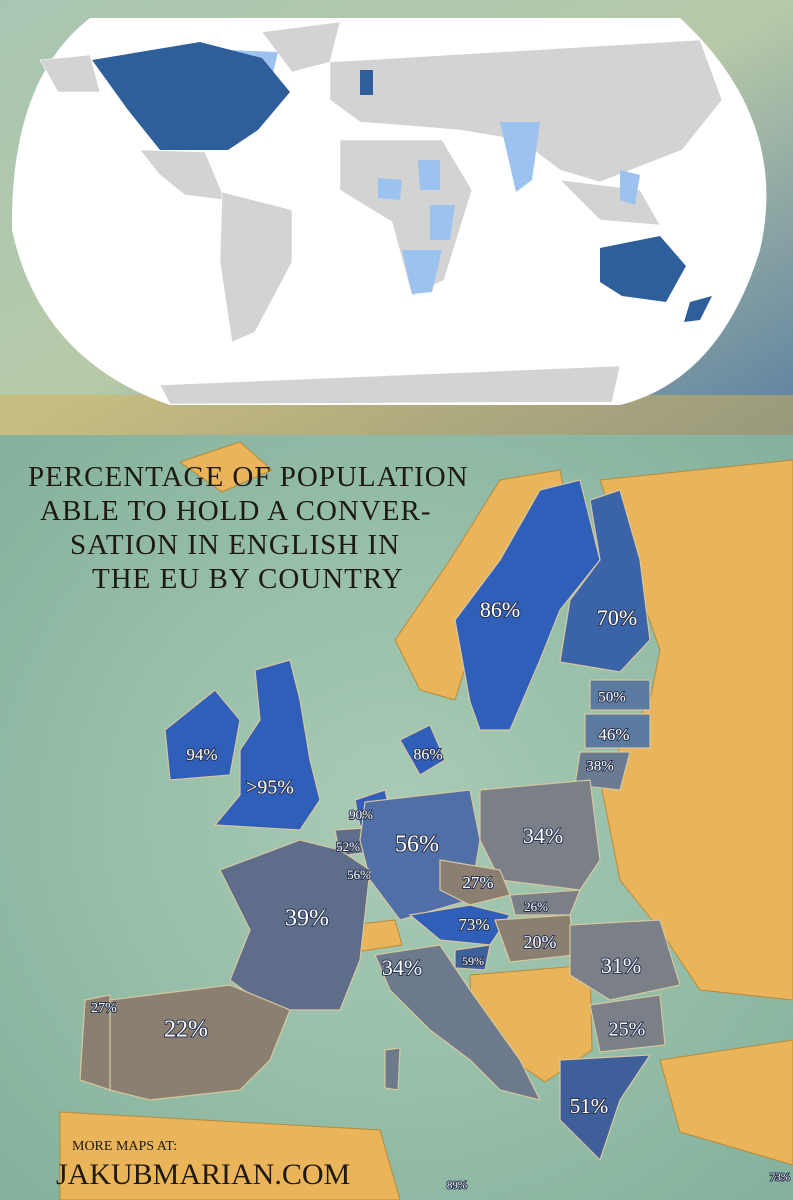  I want to click on footer-small: MORE MAPS AT:, so click(124, 1146).